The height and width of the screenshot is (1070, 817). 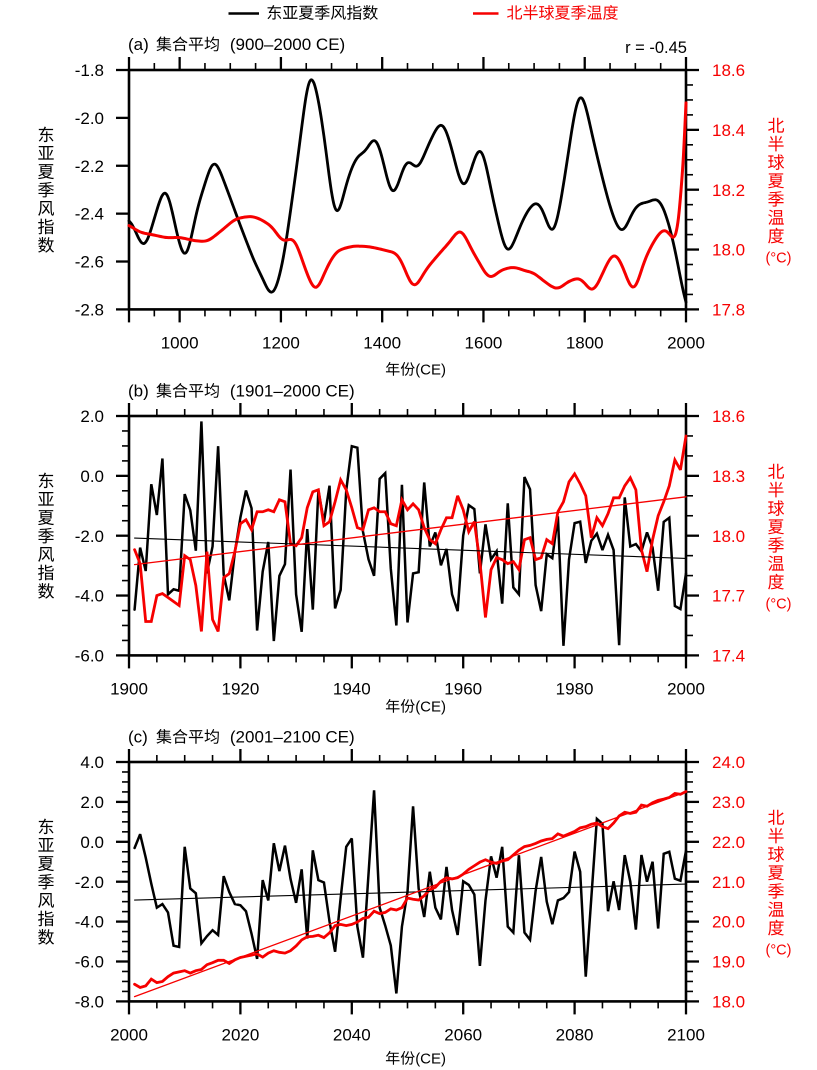 What do you see at coordinates (240, 689) in the screenshot?
I see `svg-text: 1920` at bounding box center [240, 689].